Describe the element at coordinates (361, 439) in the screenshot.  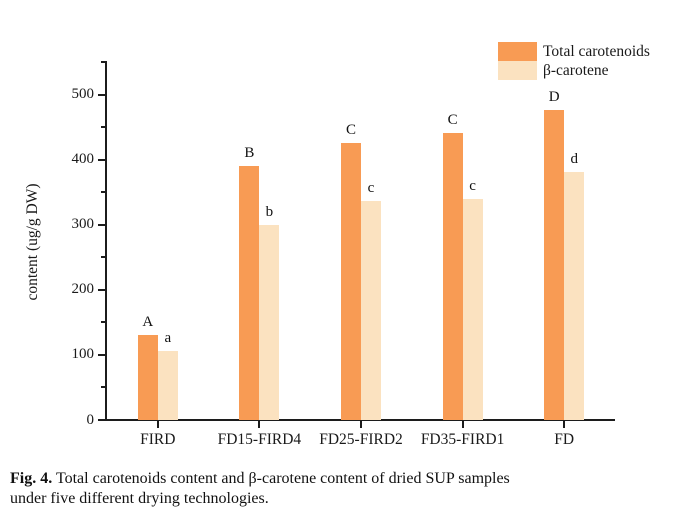
I see `x-category-label: FD25-FIRD2` at that location.